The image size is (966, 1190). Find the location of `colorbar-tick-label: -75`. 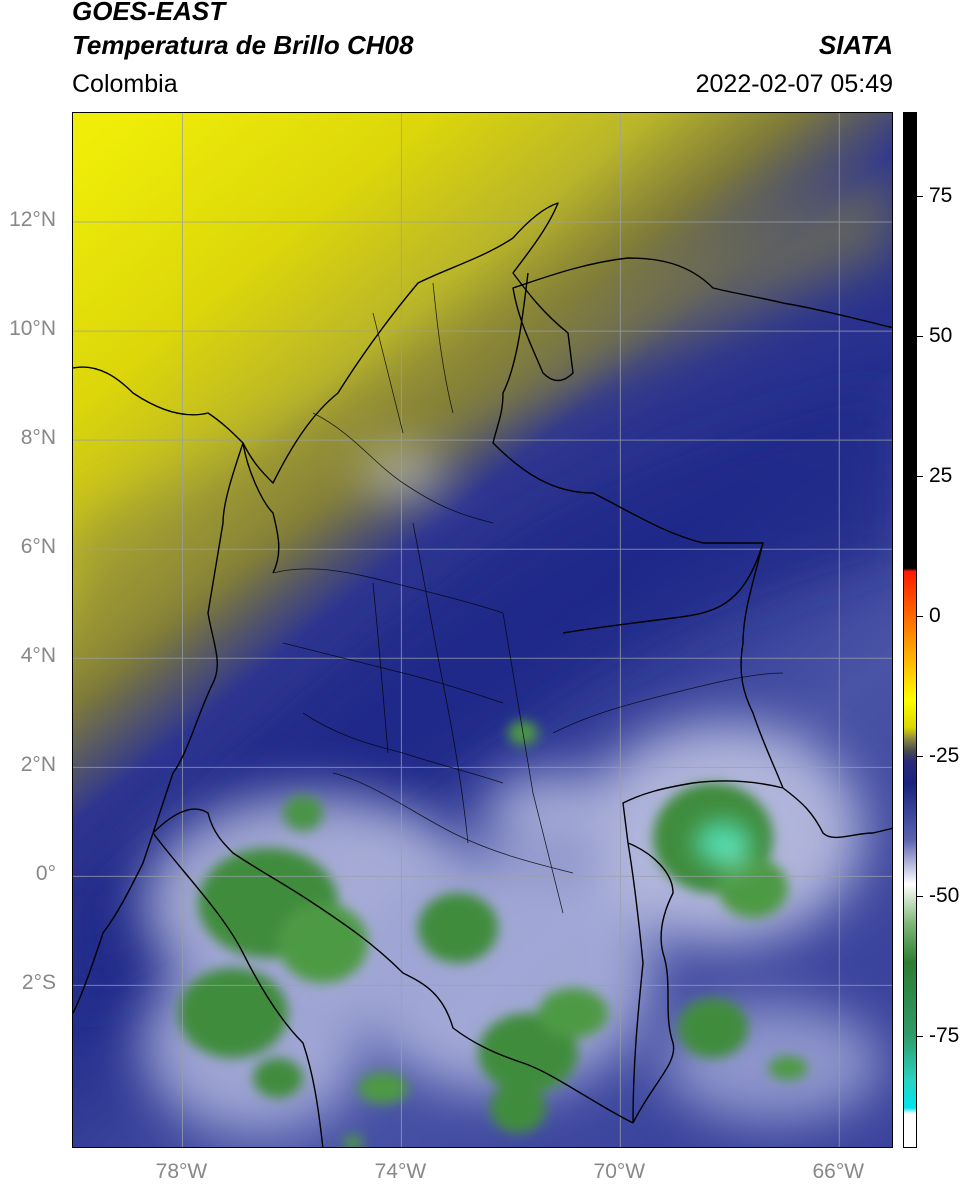

colorbar-tick-label: -75 is located at coordinates (944, 1035).